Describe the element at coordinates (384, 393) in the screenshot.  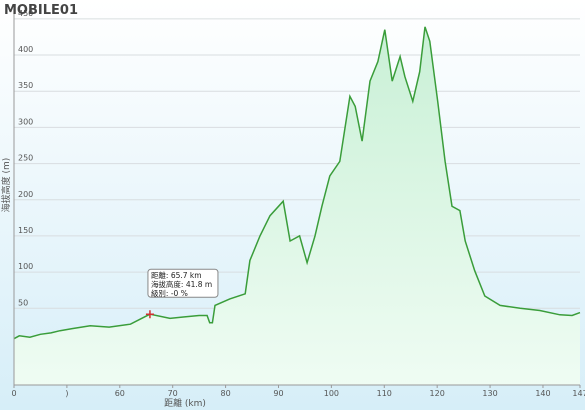
I see `x-tick-label: 110` at that location.